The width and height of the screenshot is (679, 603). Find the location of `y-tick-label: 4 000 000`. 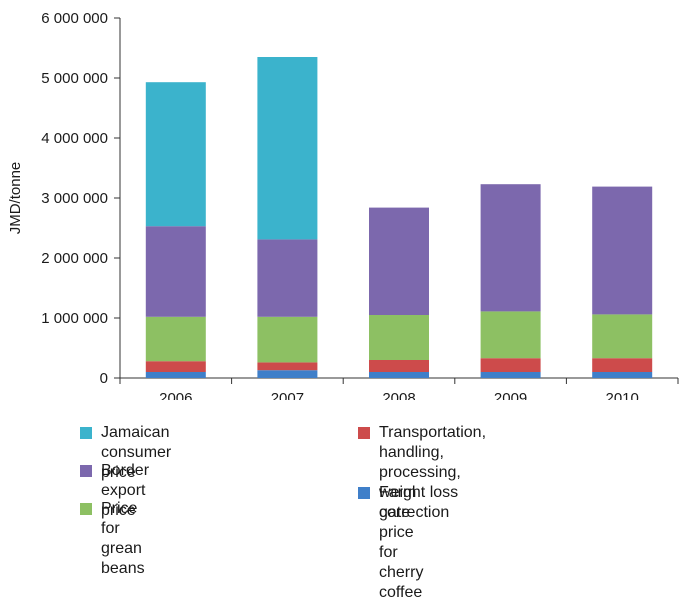

y-tick-label: 4 000 000 is located at coordinates (74, 138).